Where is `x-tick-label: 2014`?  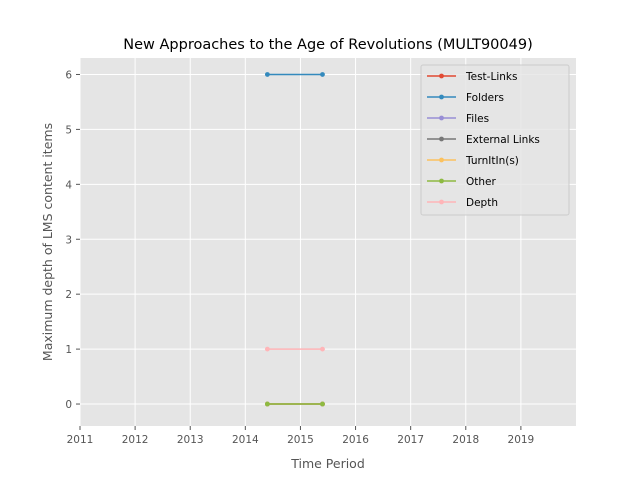 x-tick-label: 2014 is located at coordinates (245, 440).